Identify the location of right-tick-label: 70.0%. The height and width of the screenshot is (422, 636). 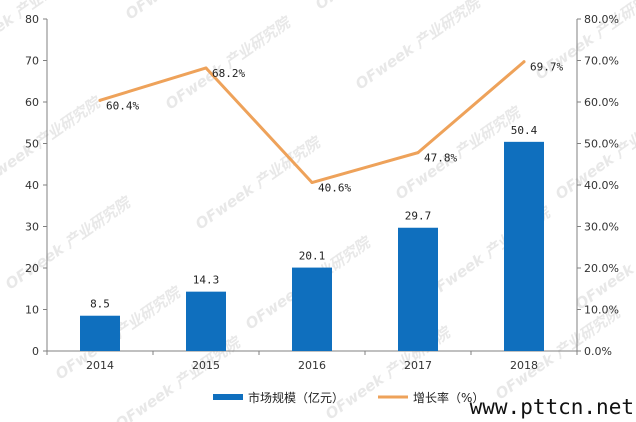
(601, 61).